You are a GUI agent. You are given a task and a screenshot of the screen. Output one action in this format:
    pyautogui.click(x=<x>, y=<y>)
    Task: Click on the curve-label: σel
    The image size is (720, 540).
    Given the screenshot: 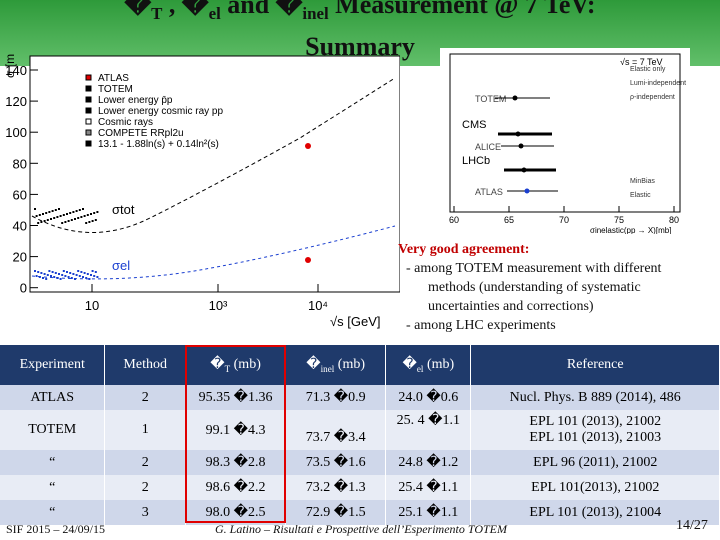 What is the action you would take?
    pyautogui.click(x=121, y=265)
    